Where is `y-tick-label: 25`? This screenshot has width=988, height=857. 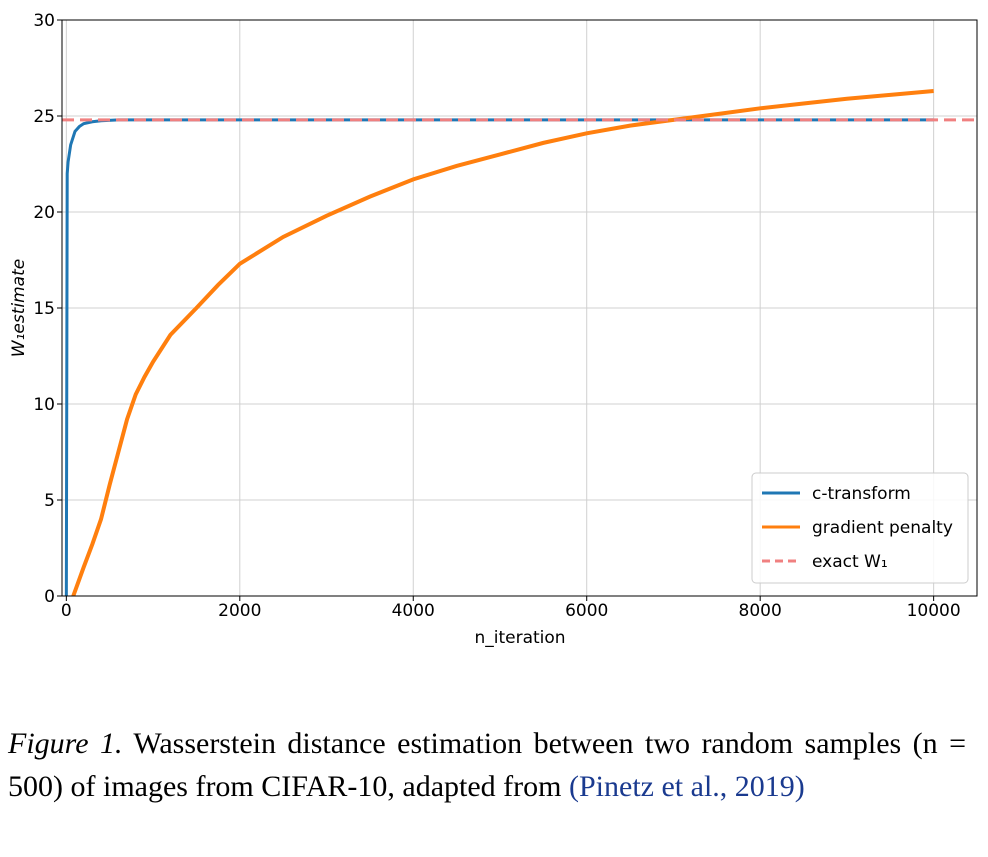
y-tick-label: 25 is located at coordinates (44, 117).